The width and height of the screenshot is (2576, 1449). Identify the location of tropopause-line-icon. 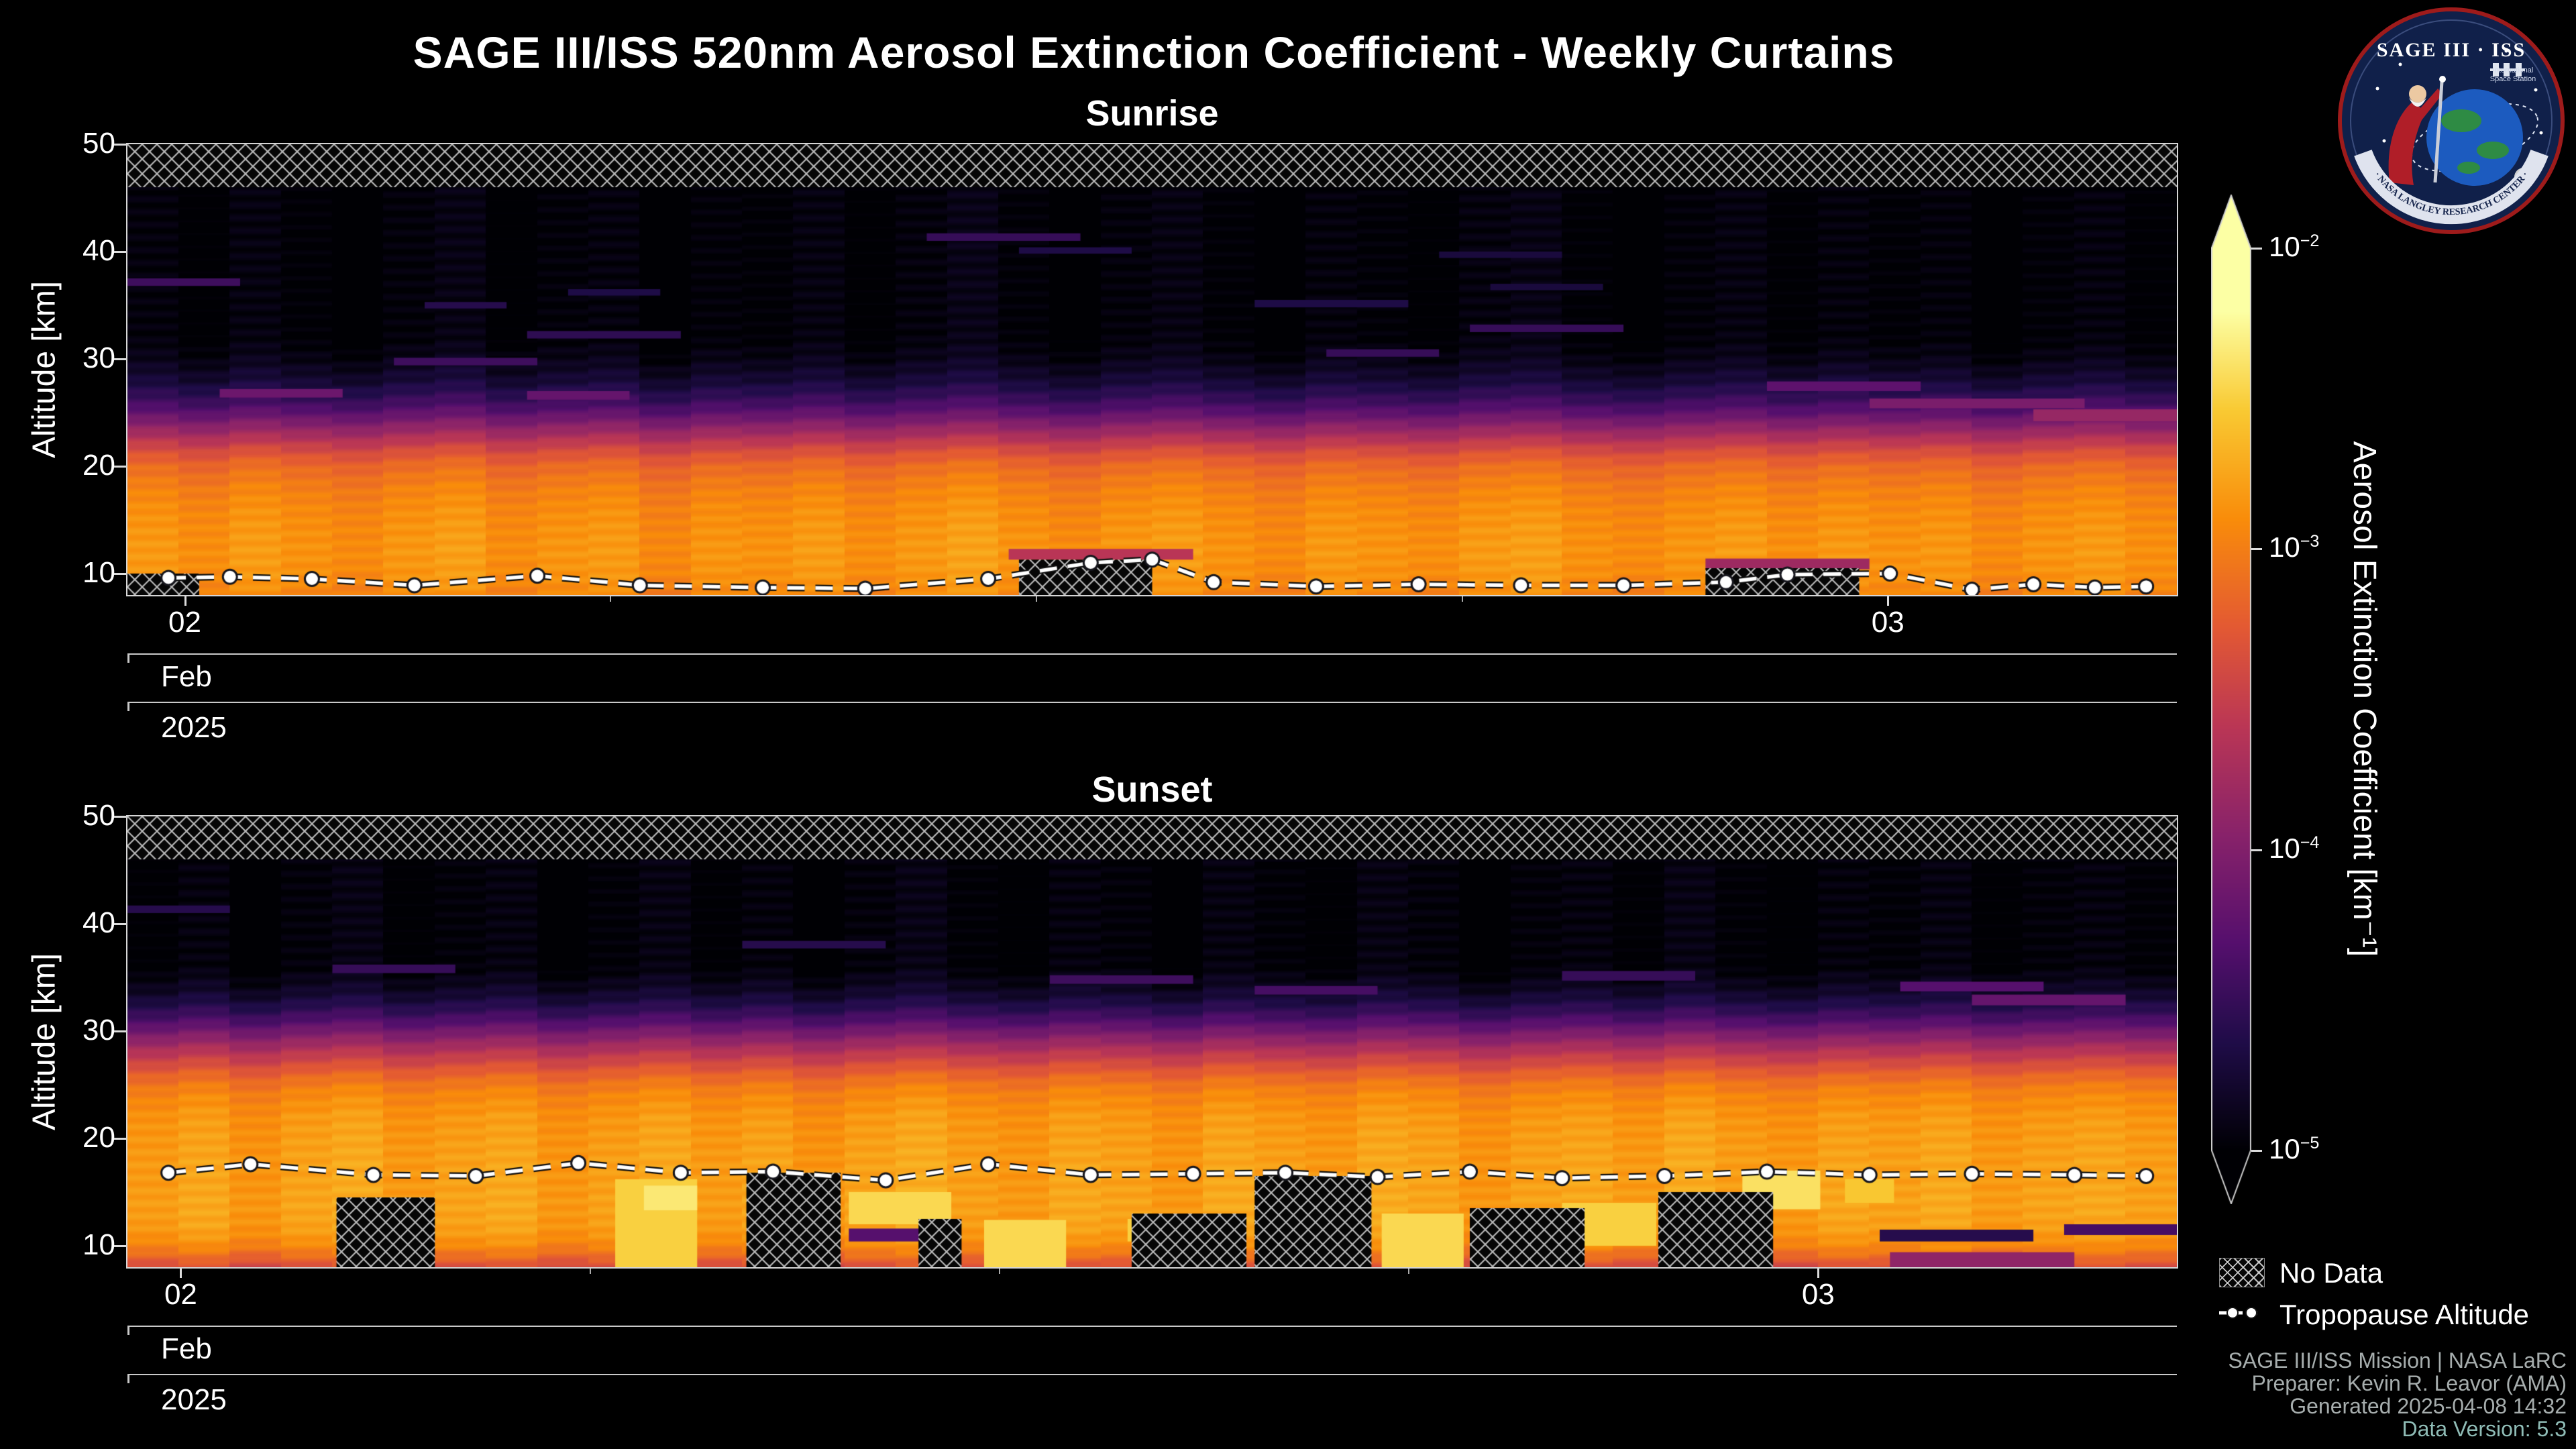
(2241, 1313).